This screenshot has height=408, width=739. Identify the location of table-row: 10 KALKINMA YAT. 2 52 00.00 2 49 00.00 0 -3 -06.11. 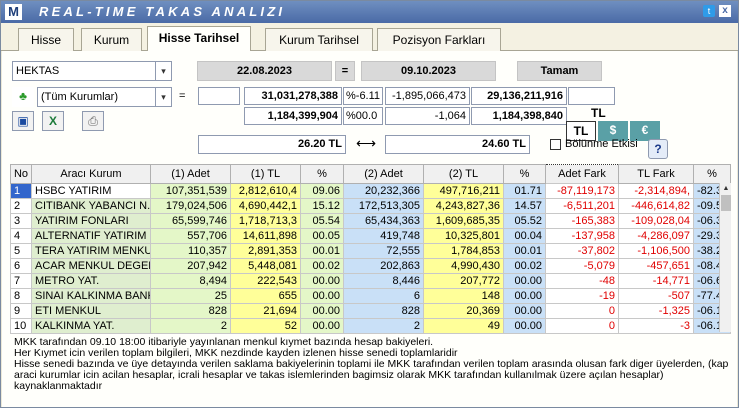
(370, 326).